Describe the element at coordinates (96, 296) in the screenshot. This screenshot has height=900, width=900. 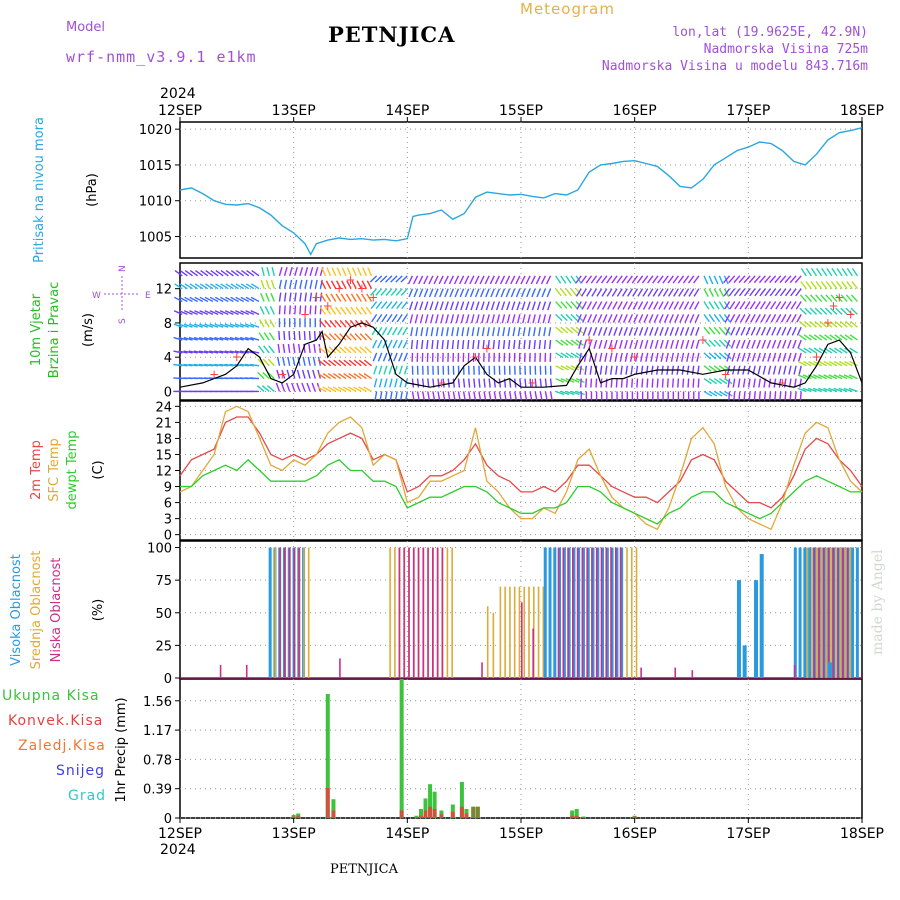
I see `compass-west-label: W` at that location.